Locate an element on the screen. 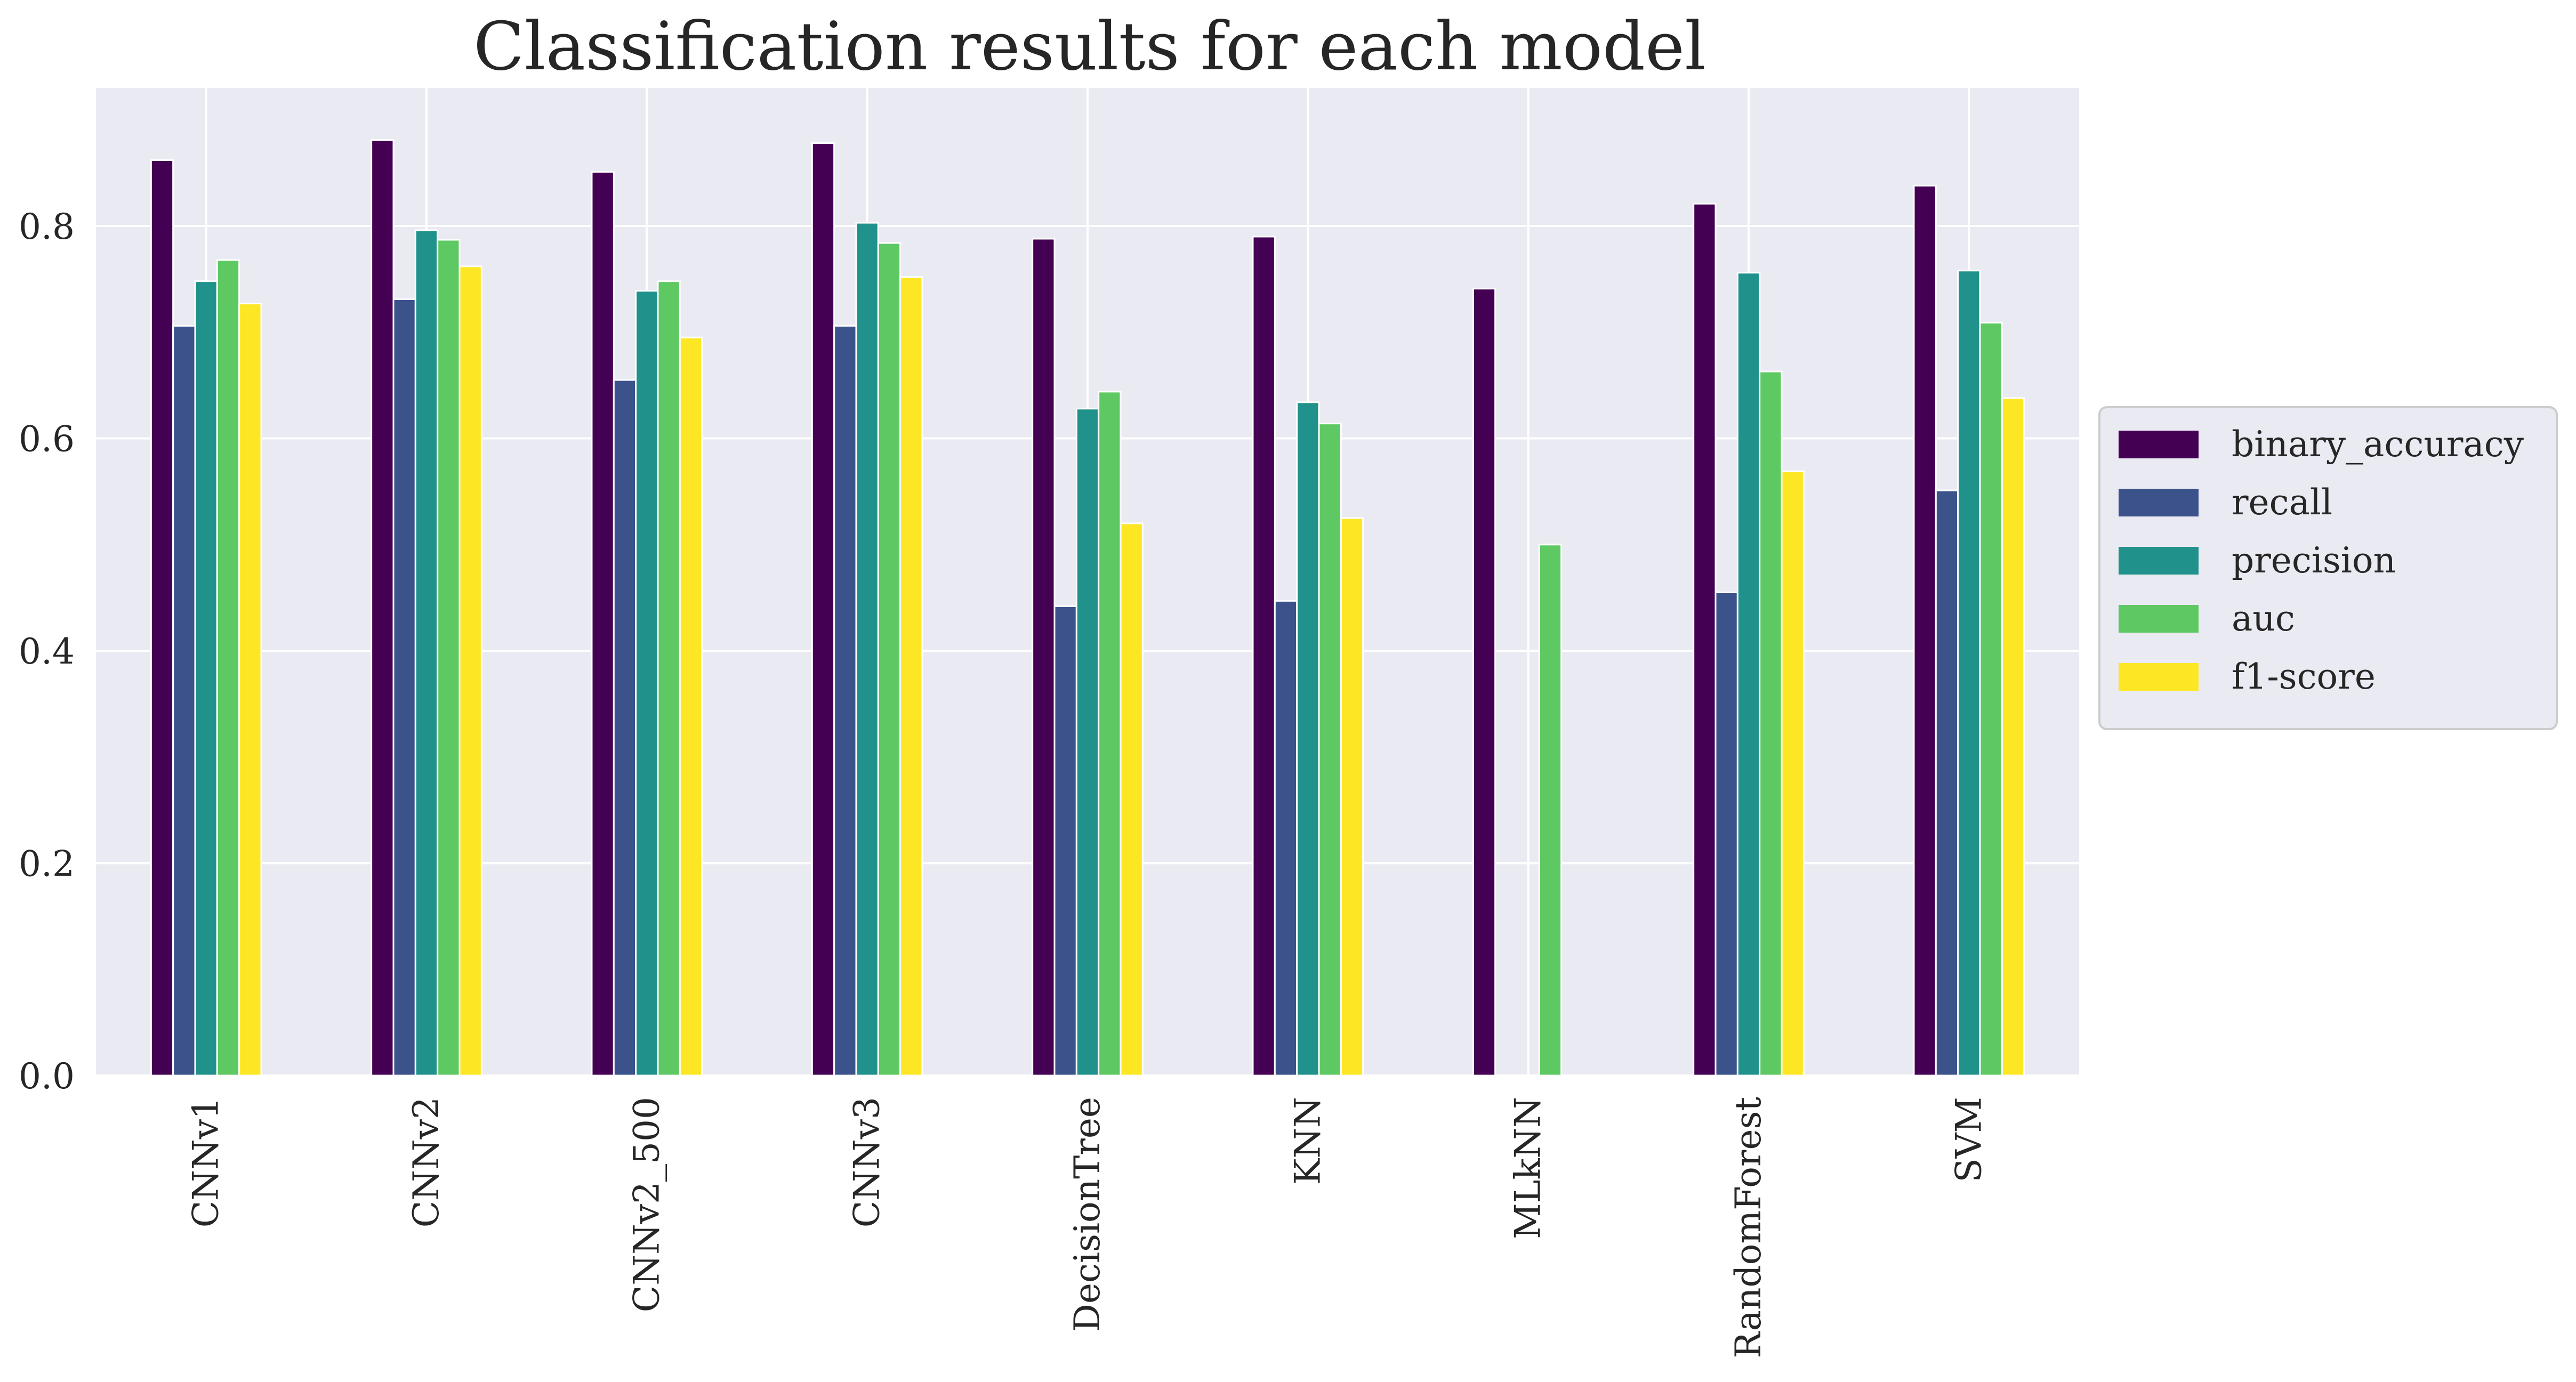 This screenshot has width=2576, height=1382. legend-swatch-f1-score is located at coordinates (2159, 677).